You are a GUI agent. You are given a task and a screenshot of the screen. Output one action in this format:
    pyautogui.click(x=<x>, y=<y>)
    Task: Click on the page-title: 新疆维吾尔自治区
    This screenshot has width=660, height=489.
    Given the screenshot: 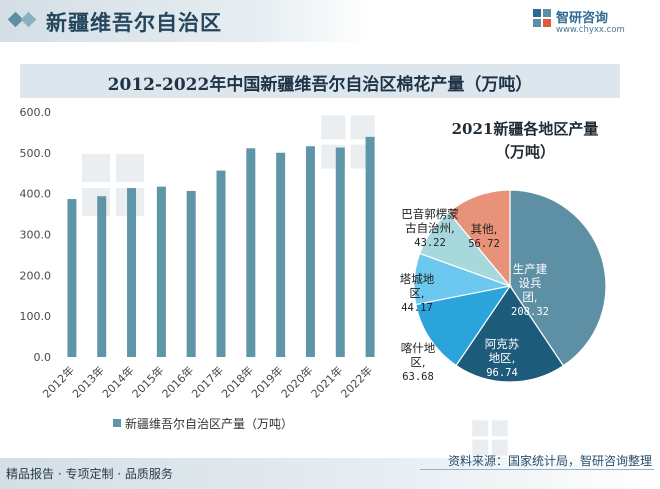 What is the action you would take?
    pyautogui.click(x=134, y=23)
    